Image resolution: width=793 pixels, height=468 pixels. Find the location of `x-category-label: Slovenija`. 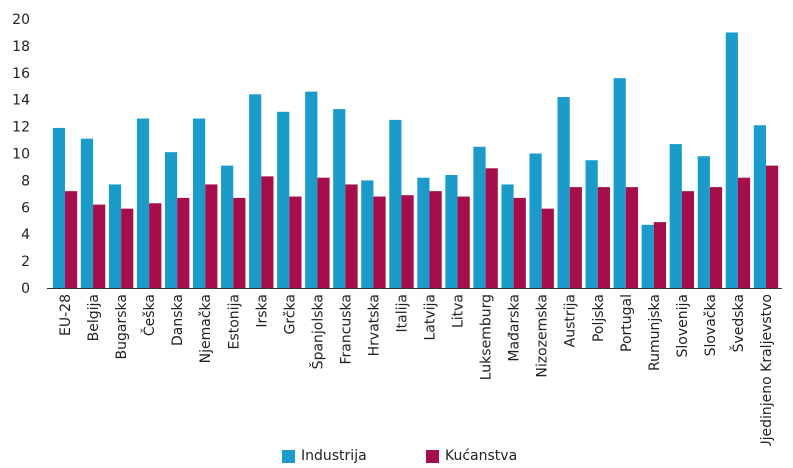

x-category-label: Slovenija is located at coordinates (683, 325).